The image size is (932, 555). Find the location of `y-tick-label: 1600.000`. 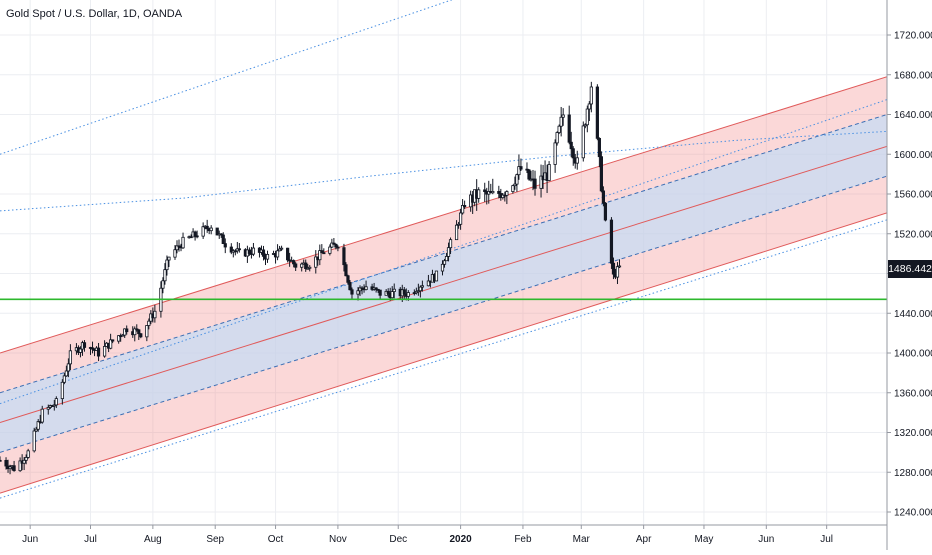

y-tick-label: 1600.000 is located at coordinates (913, 155).